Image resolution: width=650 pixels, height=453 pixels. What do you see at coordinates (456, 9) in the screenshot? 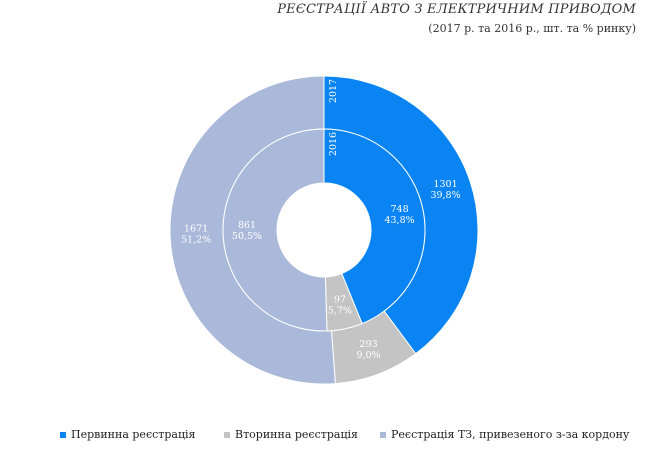
I see `chart-title: РЕЄСТРАЦІЇ АВТО З ЕЛЕКТРИЧНИМ ПРИВОДОМ` at bounding box center [456, 9].